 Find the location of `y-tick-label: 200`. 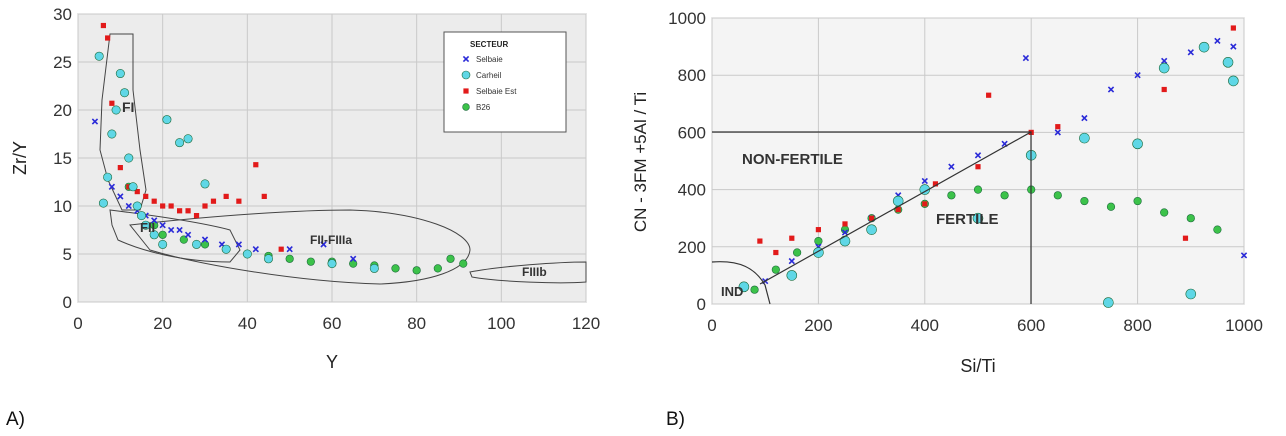

y-tick-label: 200 is located at coordinates (692, 247).